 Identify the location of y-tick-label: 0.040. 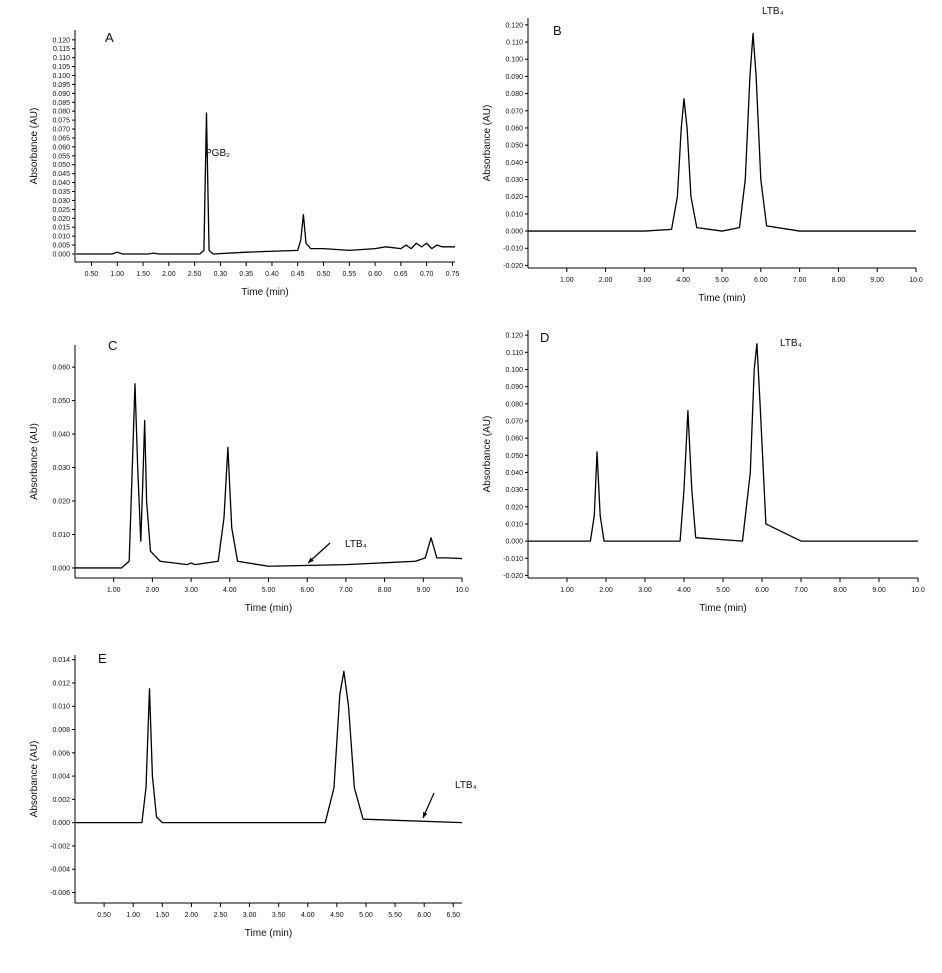
(514, 163).